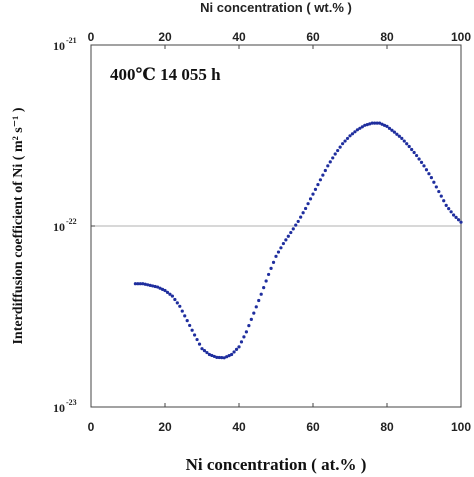 This screenshot has width=474, height=477. What do you see at coordinates (461, 427) in the screenshot?
I see `x-tick-label: 100` at bounding box center [461, 427].